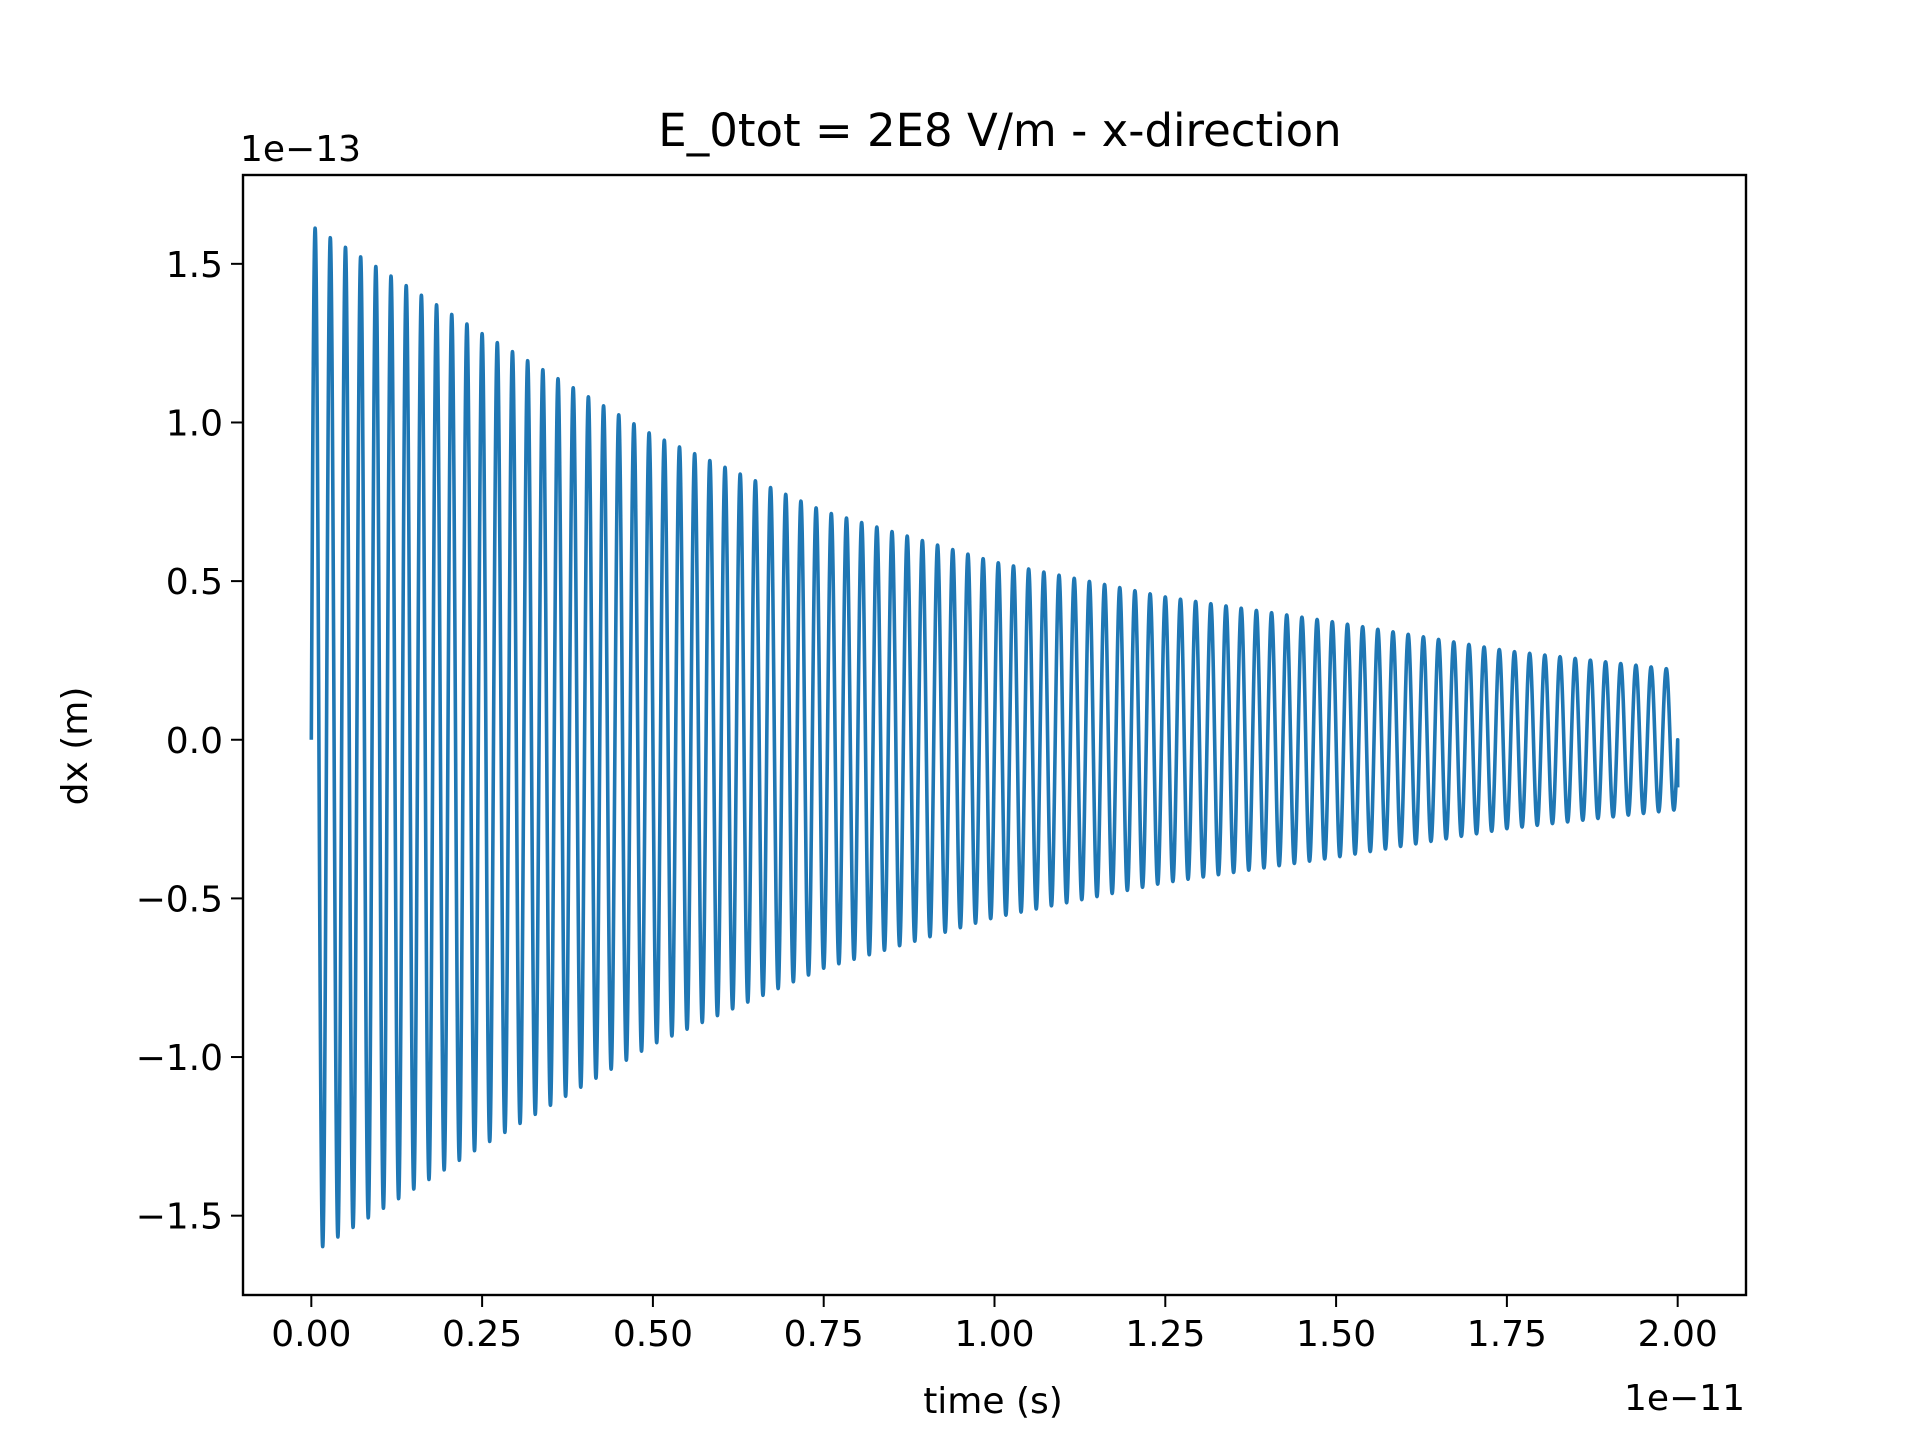 This screenshot has height=1440, width=1920. What do you see at coordinates (1507, 1334) in the screenshot?
I see `x-tick-label: 1.75` at bounding box center [1507, 1334].